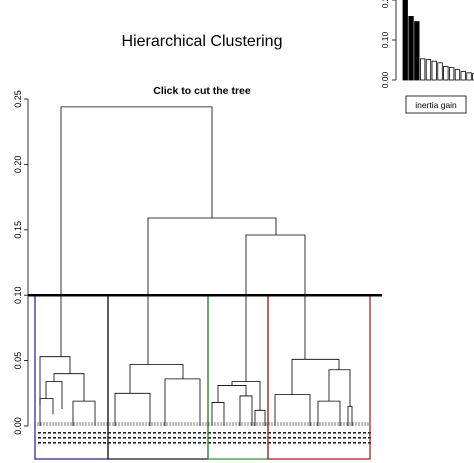  I want to click on y-tick-label: 0.15, so click(18, 230).